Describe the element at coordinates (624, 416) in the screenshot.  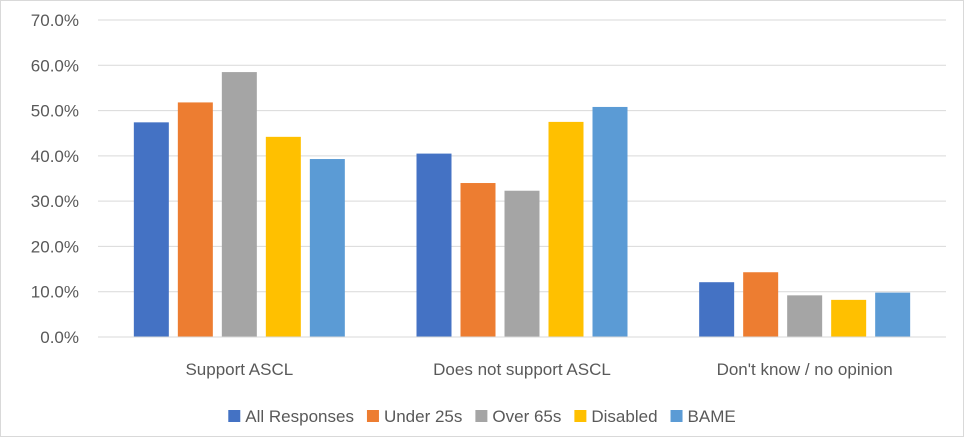
I see `legend-label: Disabled` at that location.